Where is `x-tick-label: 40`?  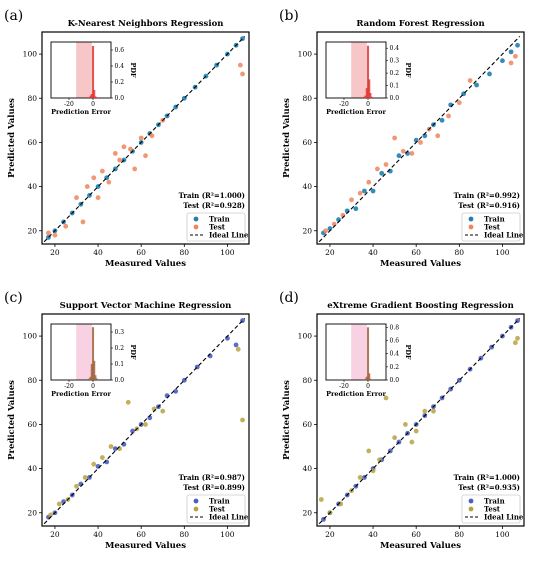 x-tick-label: 40 is located at coordinates (373, 252).